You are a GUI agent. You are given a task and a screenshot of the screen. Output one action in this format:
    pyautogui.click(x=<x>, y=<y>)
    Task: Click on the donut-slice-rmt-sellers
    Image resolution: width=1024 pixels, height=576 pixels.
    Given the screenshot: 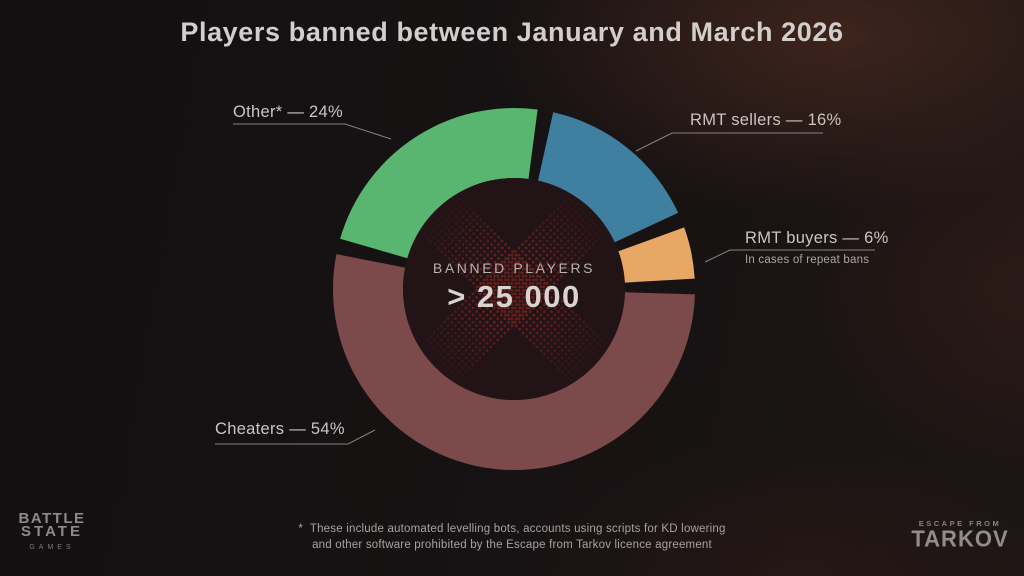 What is the action you would take?
    pyautogui.click(x=608, y=177)
    